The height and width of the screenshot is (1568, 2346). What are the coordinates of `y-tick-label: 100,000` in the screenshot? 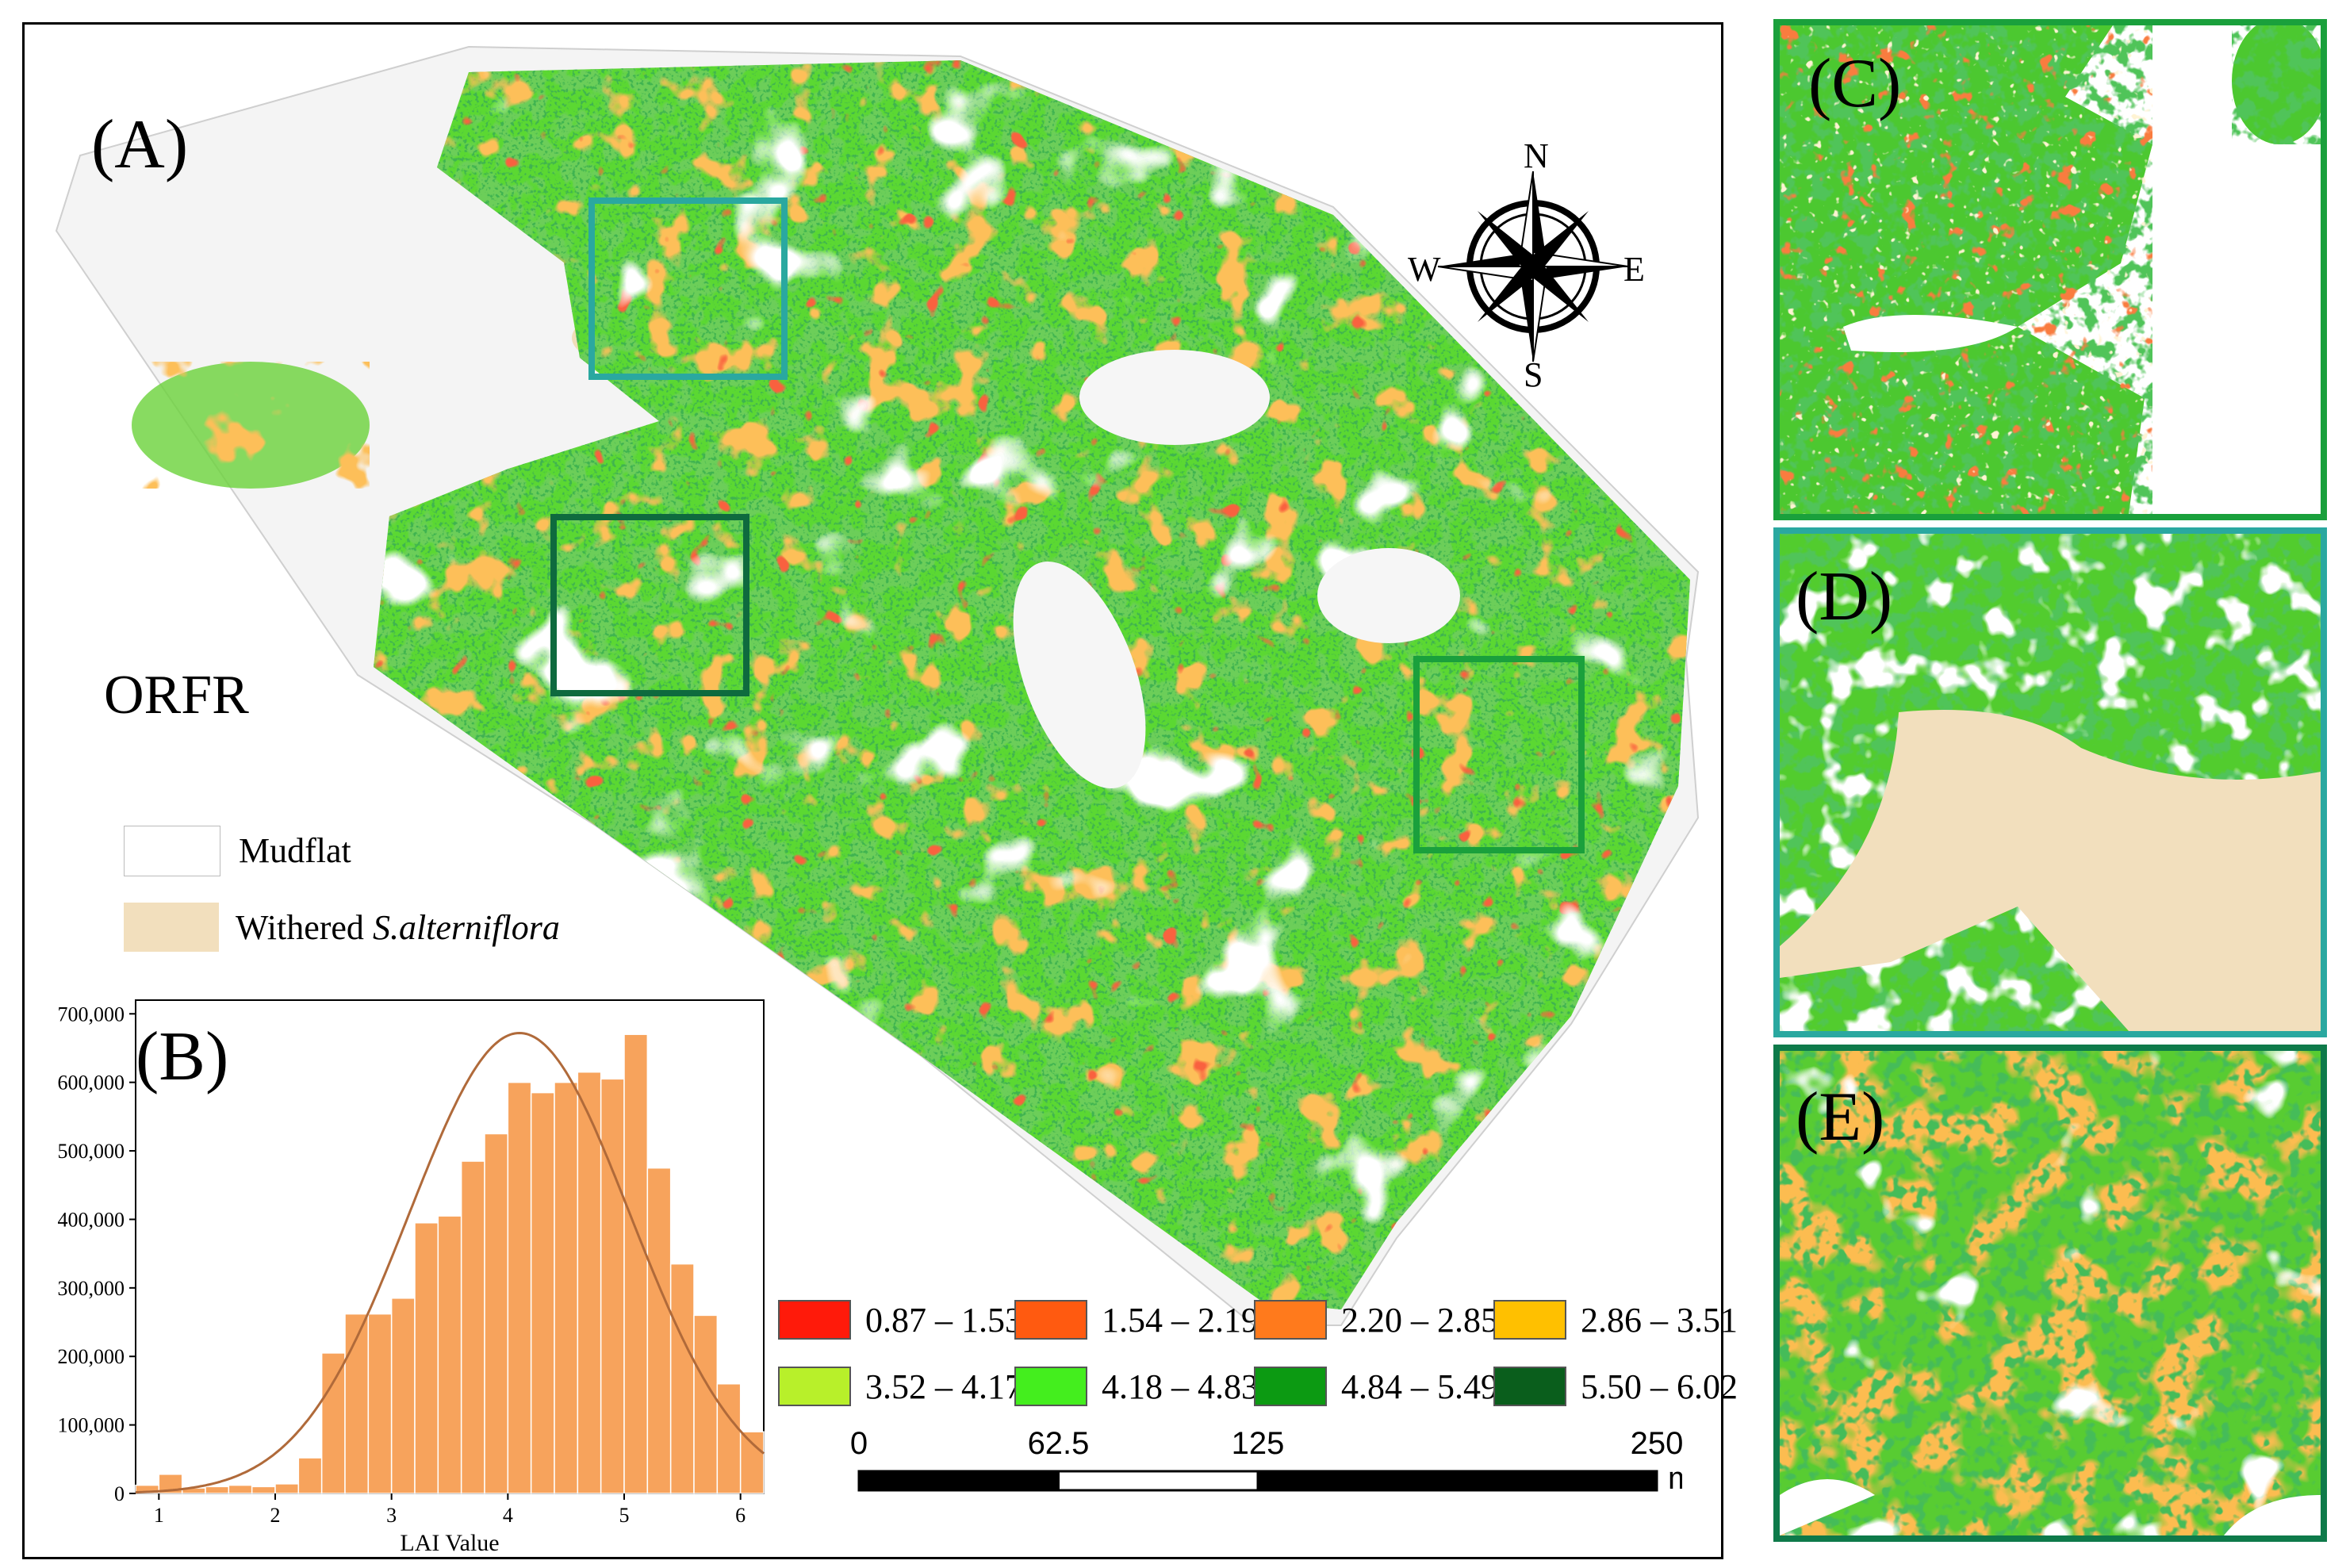 It's located at (92, 1425).